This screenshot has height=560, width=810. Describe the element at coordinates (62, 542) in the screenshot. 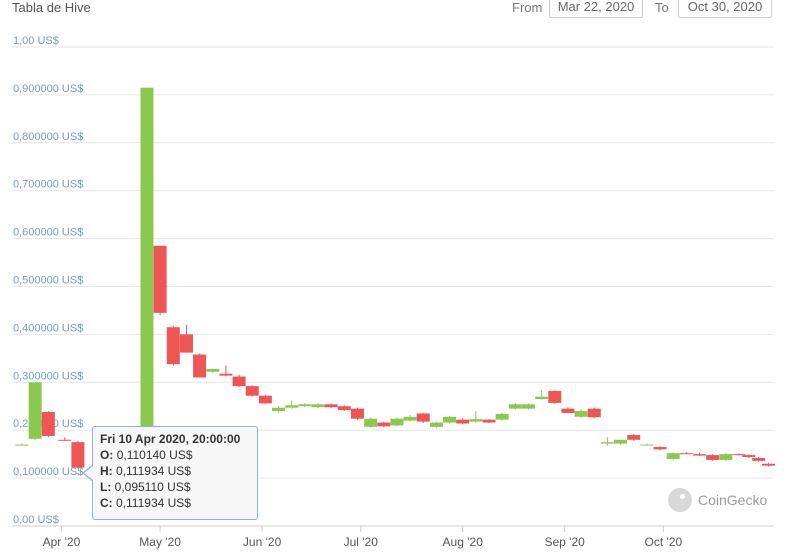

I see `x-tick-label: Apr '20` at that location.